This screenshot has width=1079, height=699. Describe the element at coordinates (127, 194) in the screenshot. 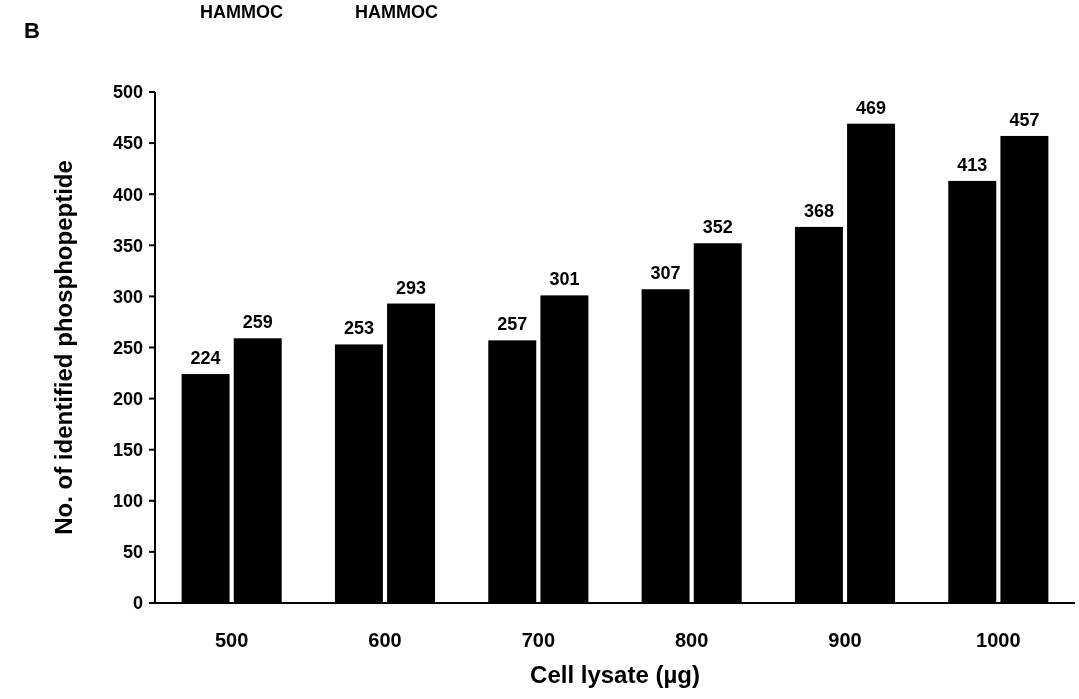

I see `y-tick-label: 400` at that location.